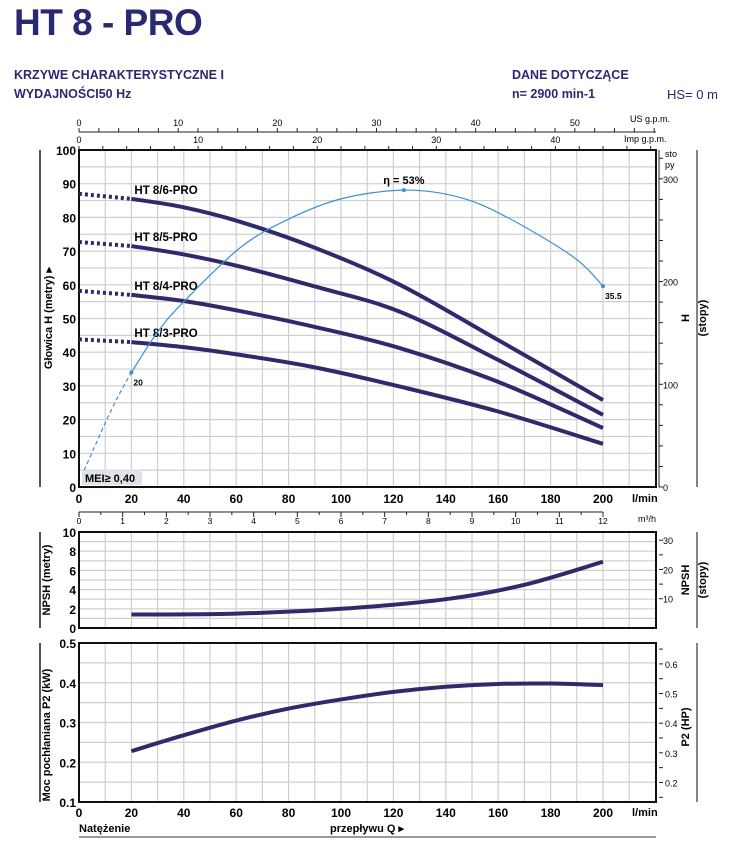 The width and height of the screenshot is (740, 848). What do you see at coordinates (67, 724) in the screenshot?
I see `y-tick-label: 0.3` at bounding box center [67, 724].